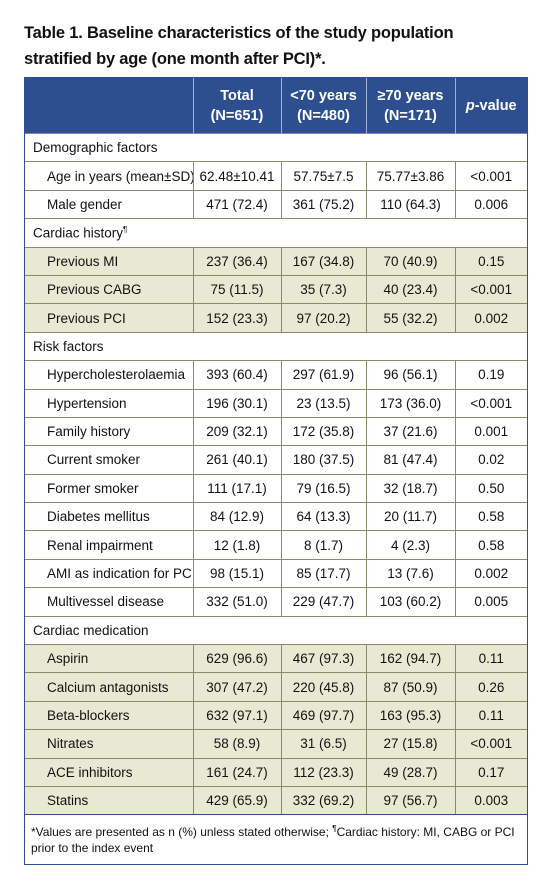  What do you see at coordinates (323, 488) in the screenshot?
I see `cell-under-70: 79 (16.5)` at bounding box center [323, 488].